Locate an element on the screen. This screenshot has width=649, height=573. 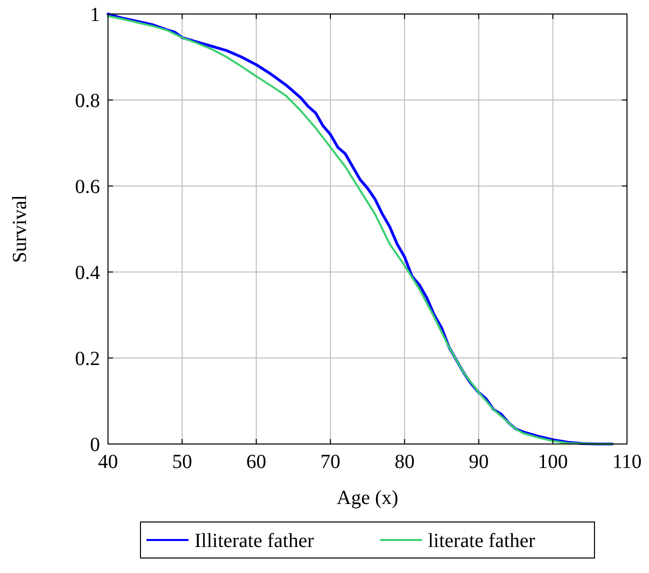
legend-label: Illiterate father is located at coordinates (254, 541).